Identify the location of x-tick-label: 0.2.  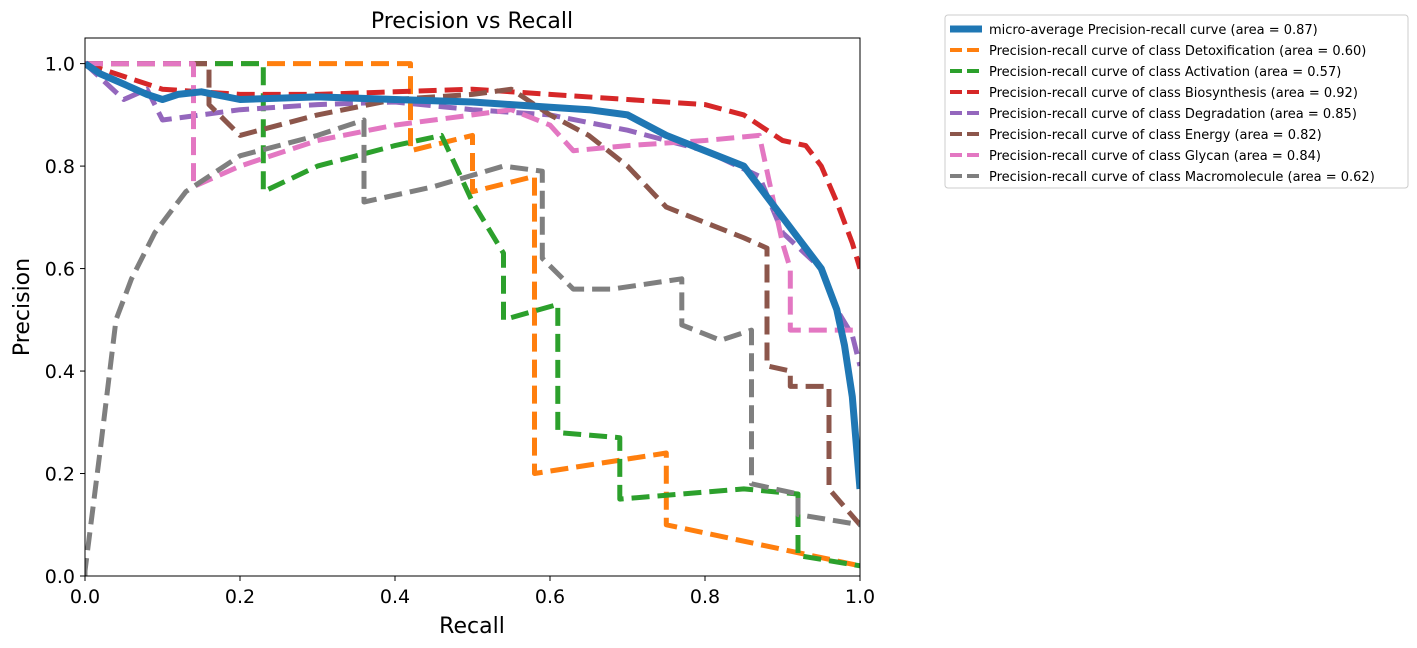
(240, 597).